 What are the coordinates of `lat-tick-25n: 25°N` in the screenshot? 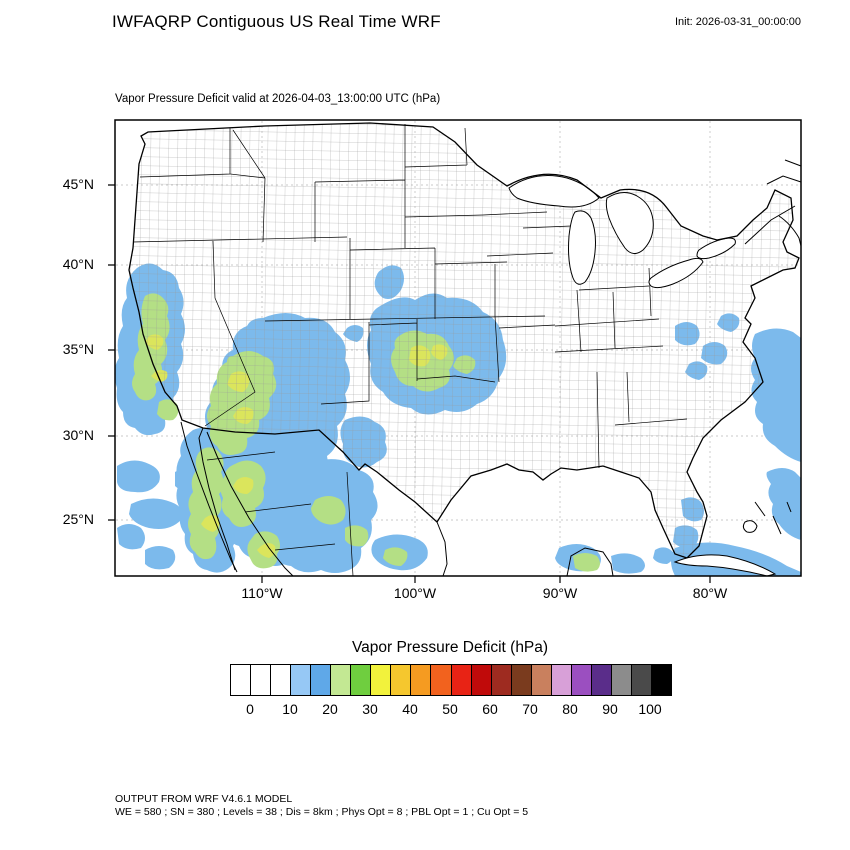 It's located at (78, 519).